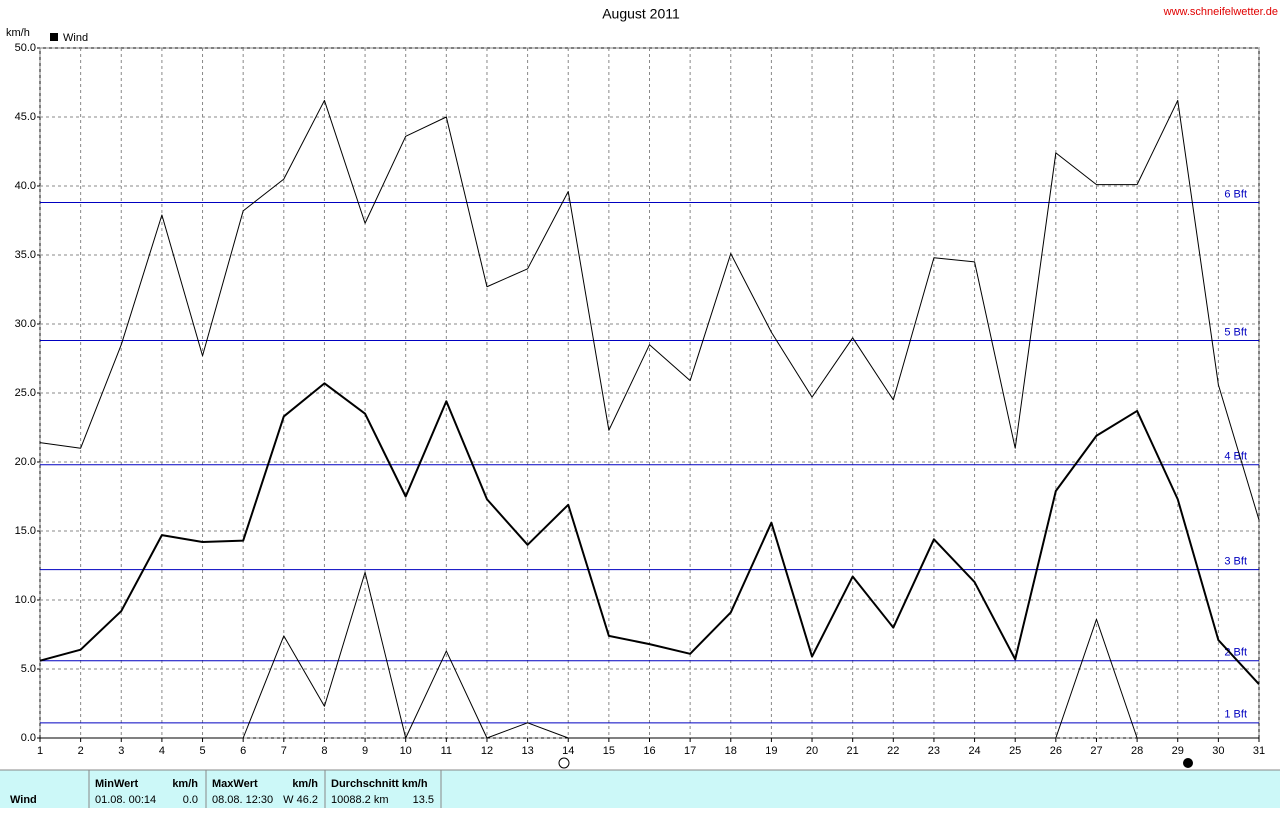 This screenshot has height=813, width=1280. What do you see at coordinates (284, 751) in the screenshot?
I see `x-tick-label: 7` at bounding box center [284, 751].